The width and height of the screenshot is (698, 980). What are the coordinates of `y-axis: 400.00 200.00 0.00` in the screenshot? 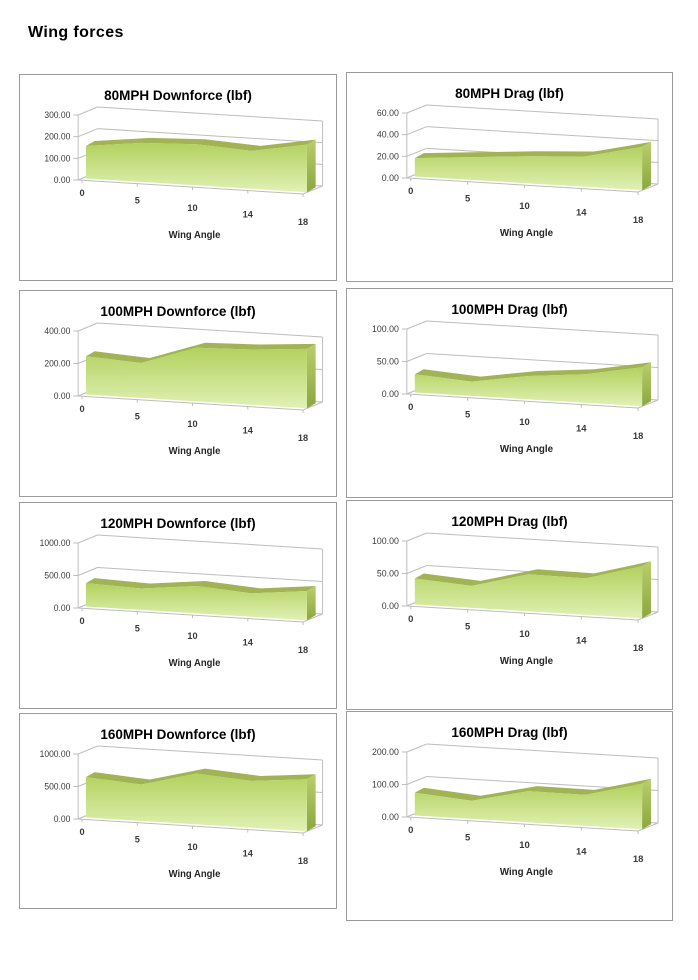 It's located at (61, 363).